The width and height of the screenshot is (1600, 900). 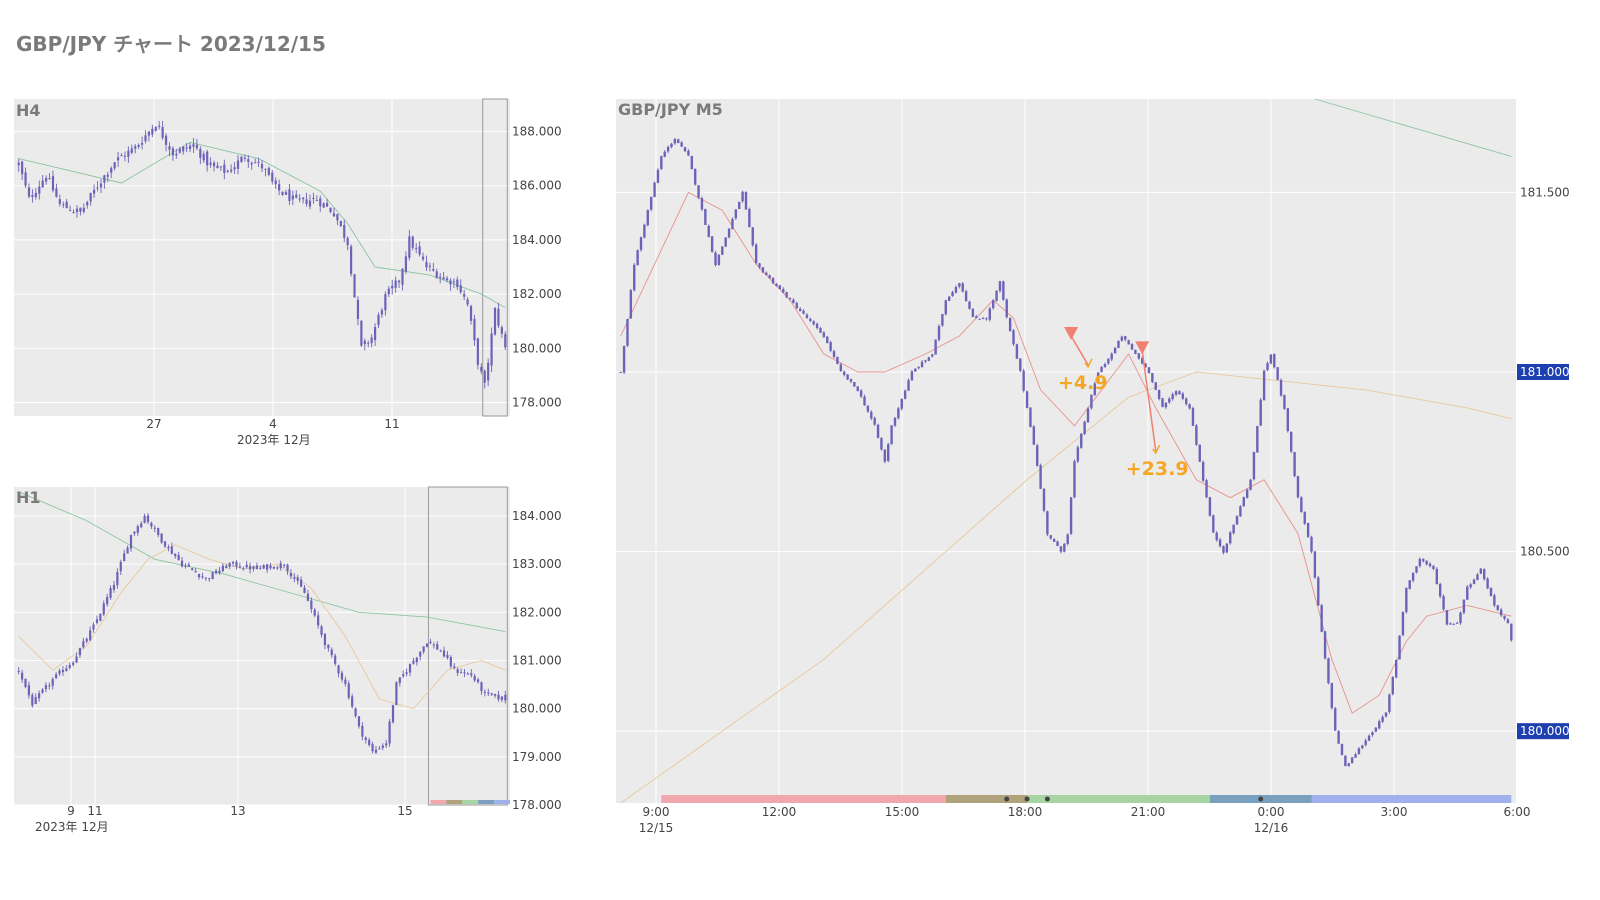 What do you see at coordinates (495, 257) in the screenshot?
I see `h4-highlight-box` at bounding box center [495, 257].